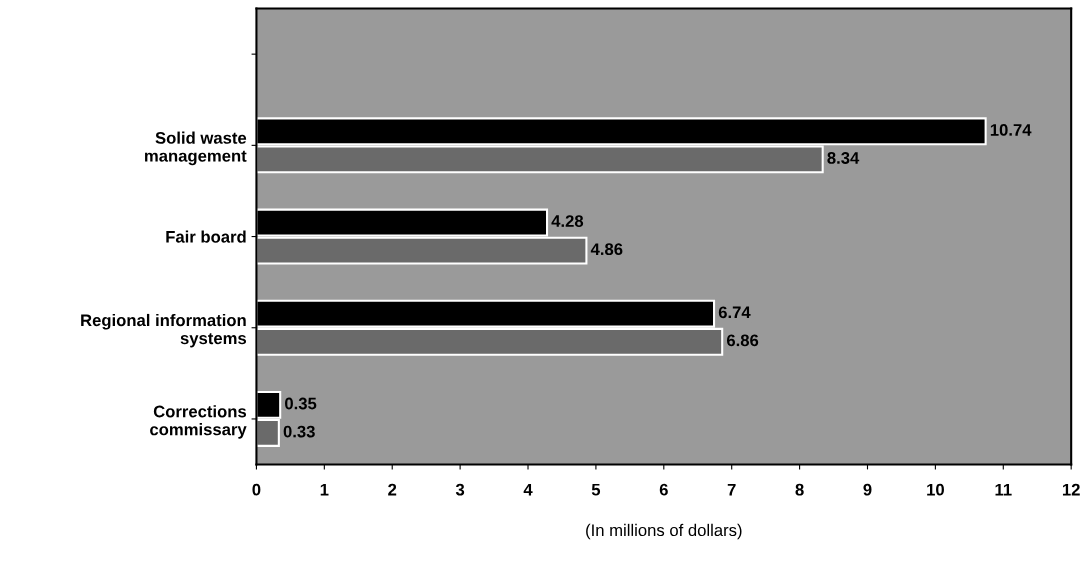 This screenshot has width=1082, height=570. Describe the element at coordinates (596, 489) in the screenshot. I see `x-tick-label: 5` at that location.